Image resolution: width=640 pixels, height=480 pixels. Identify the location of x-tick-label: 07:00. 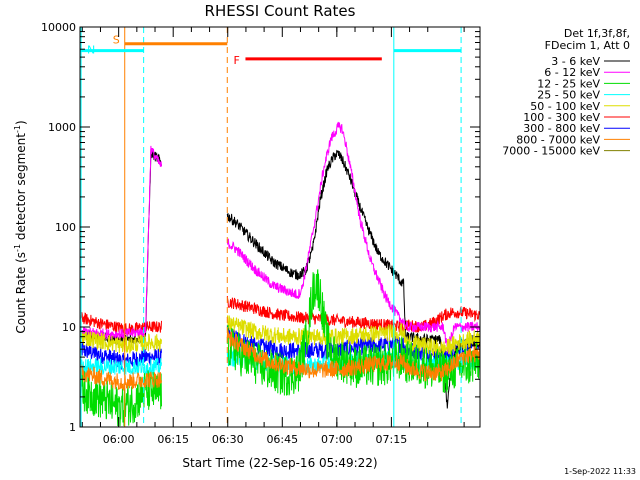
(337, 439).